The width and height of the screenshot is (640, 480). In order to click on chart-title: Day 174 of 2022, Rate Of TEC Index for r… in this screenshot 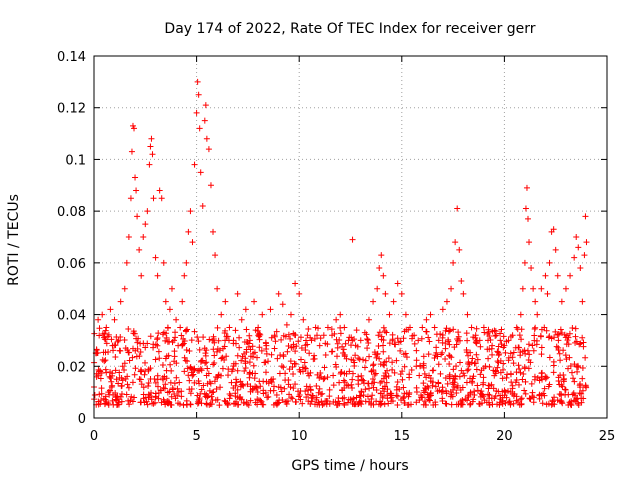, I will do `click(349, 29)`.